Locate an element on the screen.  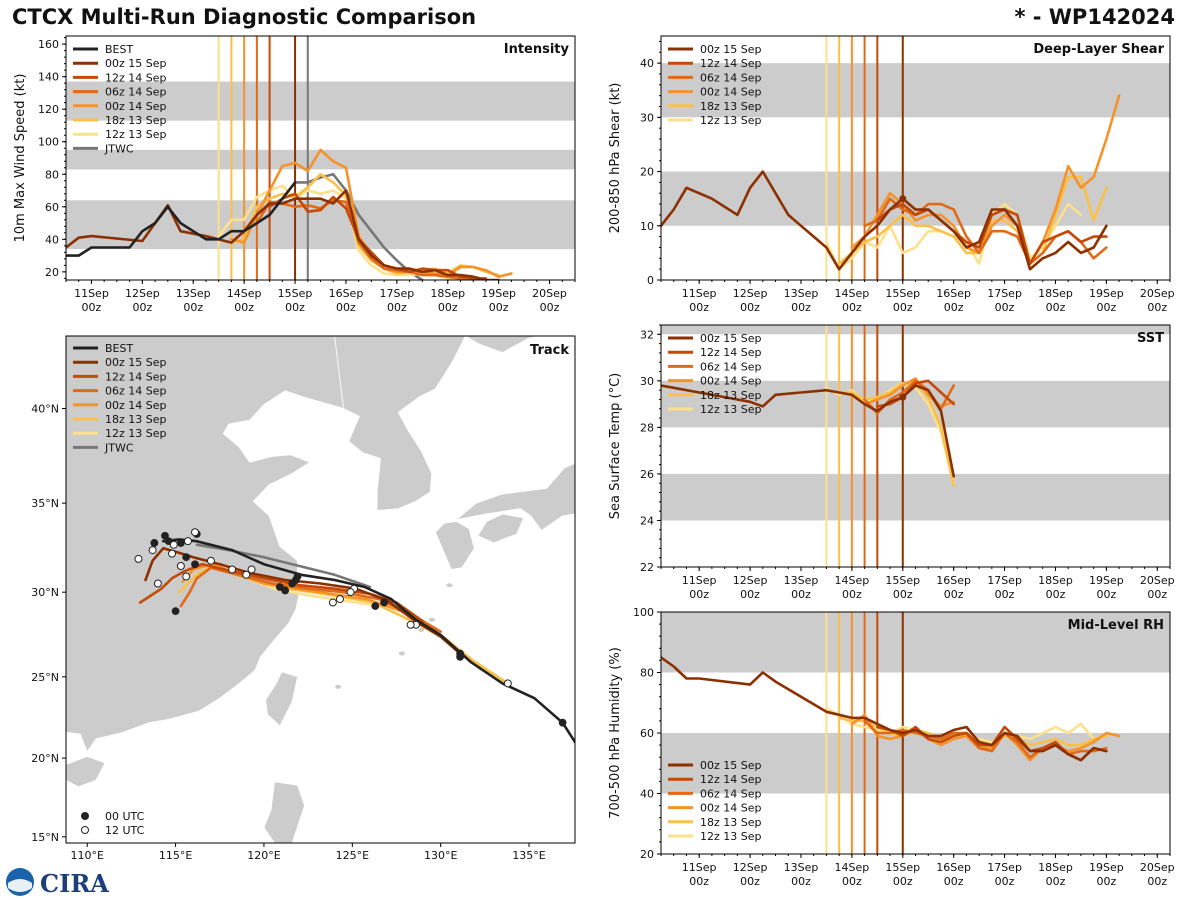
shear-xtick-label: 11Sep is located at coordinates (699, 293).